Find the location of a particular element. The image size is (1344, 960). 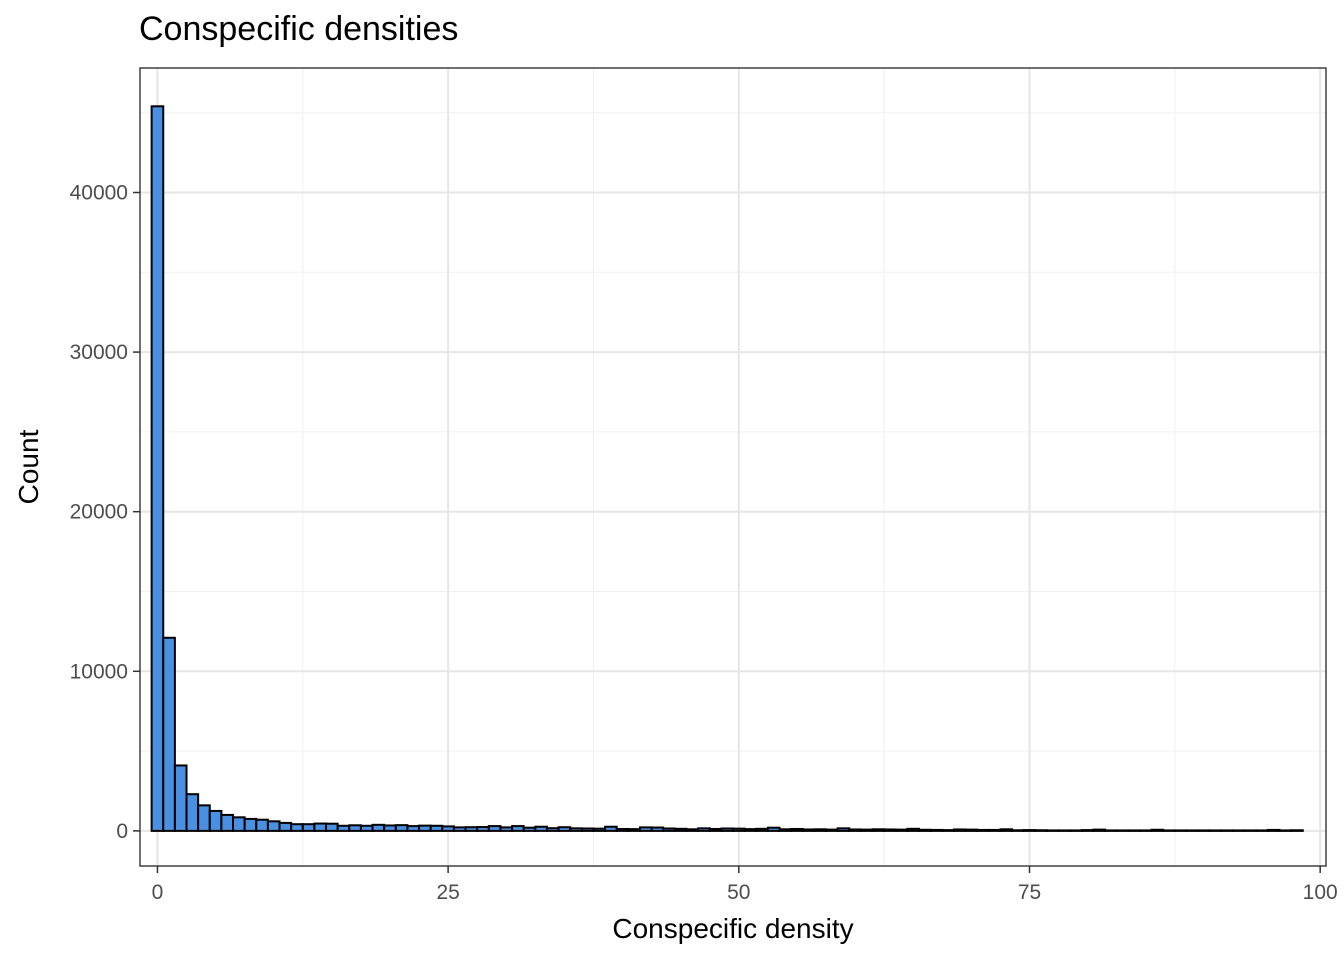

chart-title: Conspecific densities is located at coordinates (299, 29).